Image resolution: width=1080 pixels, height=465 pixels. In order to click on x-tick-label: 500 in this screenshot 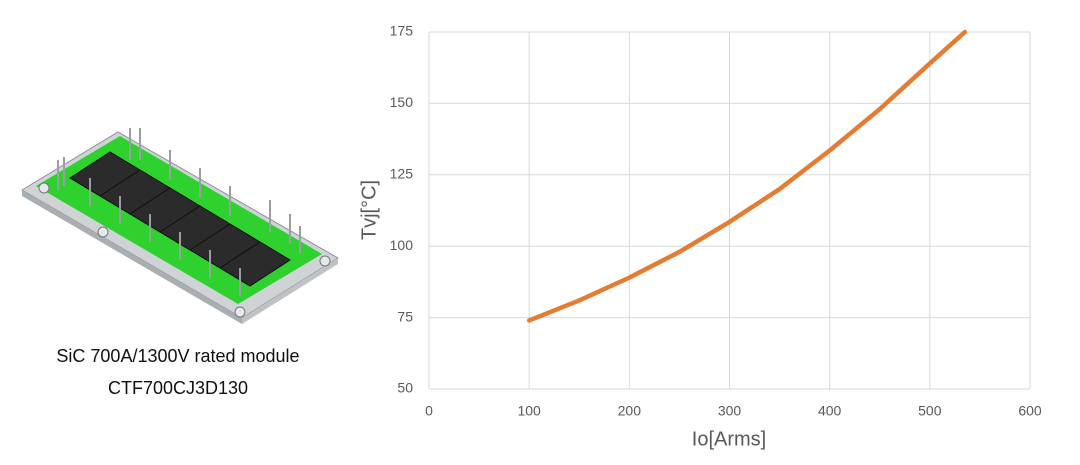, I will do `click(930, 411)`.